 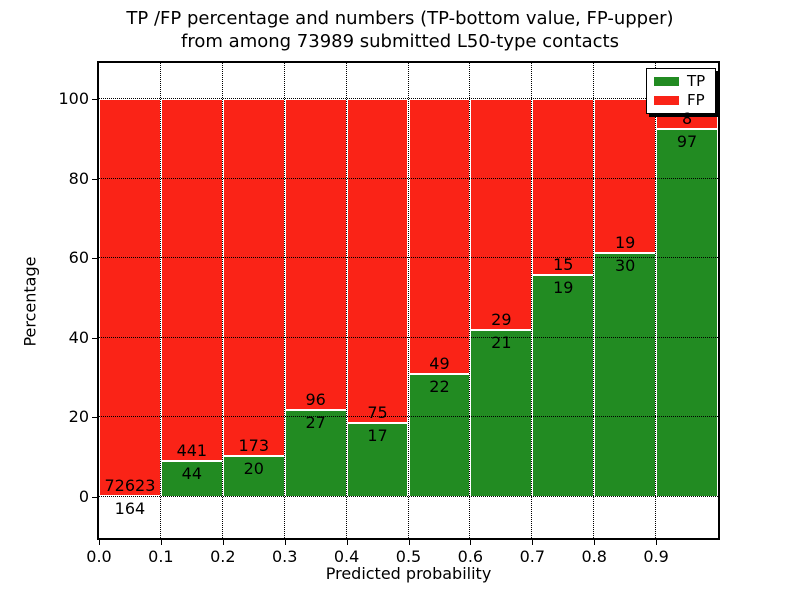 What do you see at coordinates (377, 436) in the screenshot?
I see `tp-value-label: 17` at bounding box center [377, 436].